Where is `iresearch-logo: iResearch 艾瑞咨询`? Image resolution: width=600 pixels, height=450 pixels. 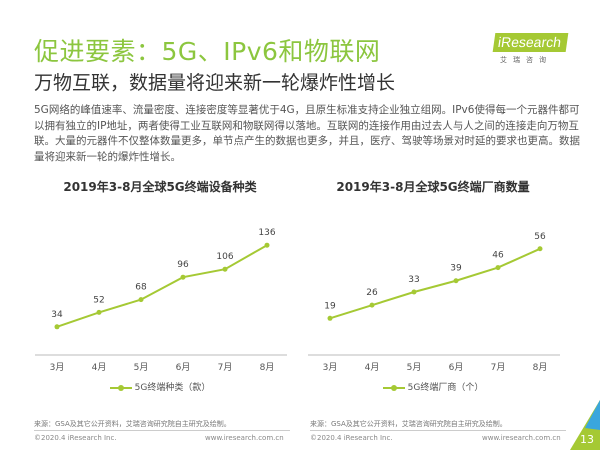 iresearch-logo: iResearch 艾瑞咨询 is located at coordinates (530, 48).